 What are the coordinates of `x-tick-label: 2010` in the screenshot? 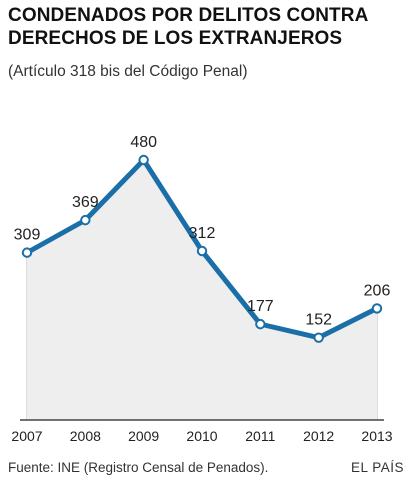 It's located at (201, 436).